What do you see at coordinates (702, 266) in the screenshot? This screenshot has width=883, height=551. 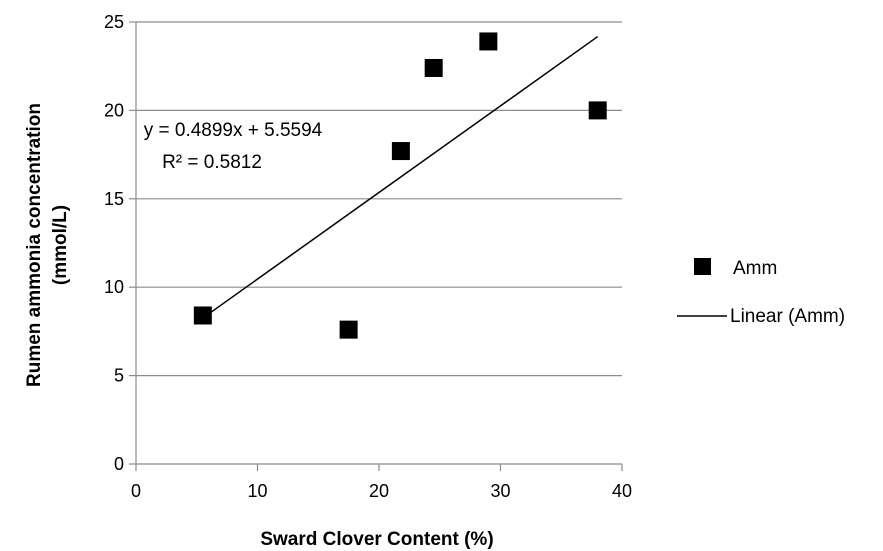 I see `legend-marker-square` at bounding box center [702, 266].